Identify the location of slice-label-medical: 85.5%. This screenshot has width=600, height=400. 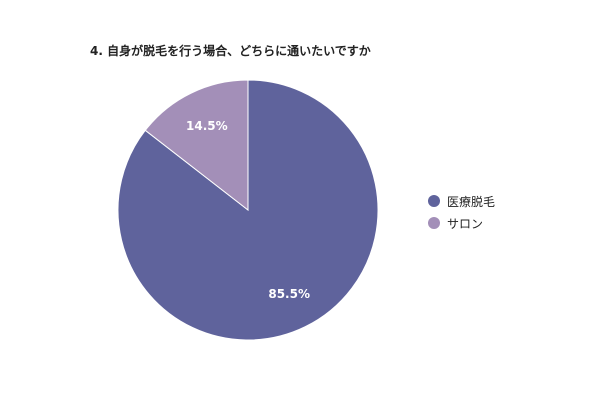
(289, 294).